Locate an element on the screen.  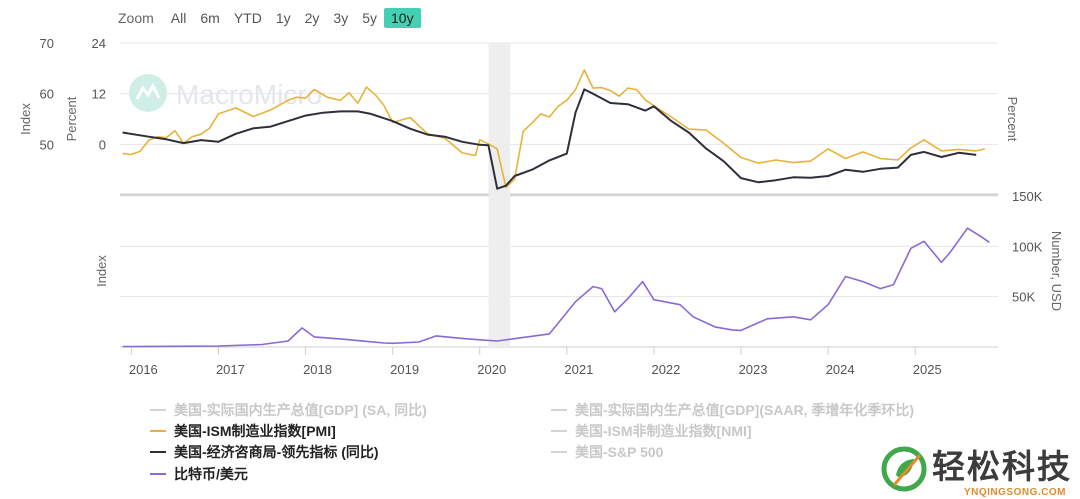
zoom-bar: Zoom All 6m YTD 1y 2y 3y 5y 10y is located at coordinates (269, 18).